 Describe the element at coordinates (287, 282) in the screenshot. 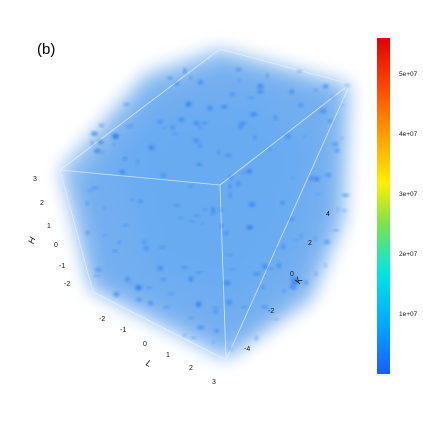

I see `k-axis: -4 -2 0 2 4 K` at that location.